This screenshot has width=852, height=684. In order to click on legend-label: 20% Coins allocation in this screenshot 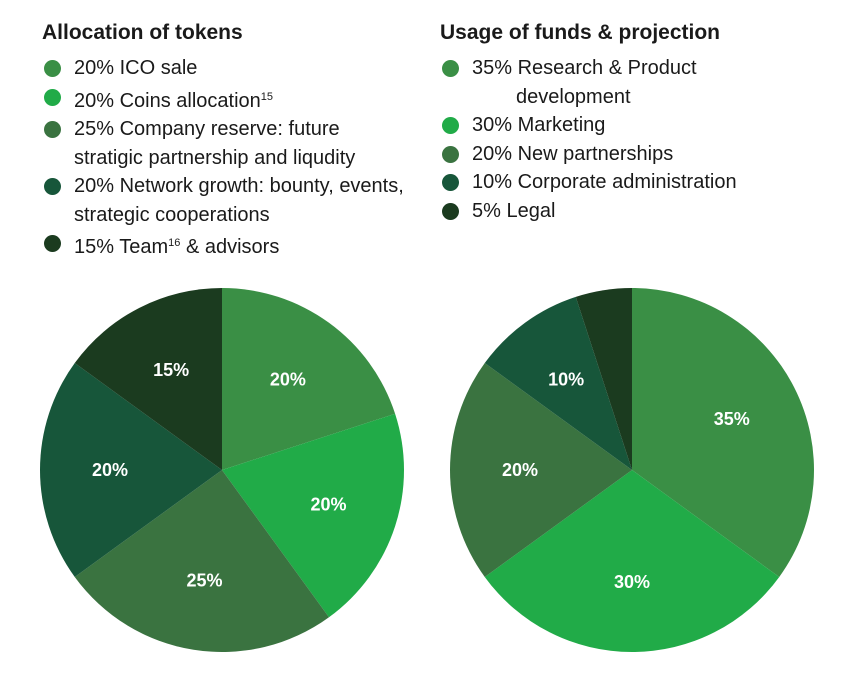, I will do `click(167, 100)`.